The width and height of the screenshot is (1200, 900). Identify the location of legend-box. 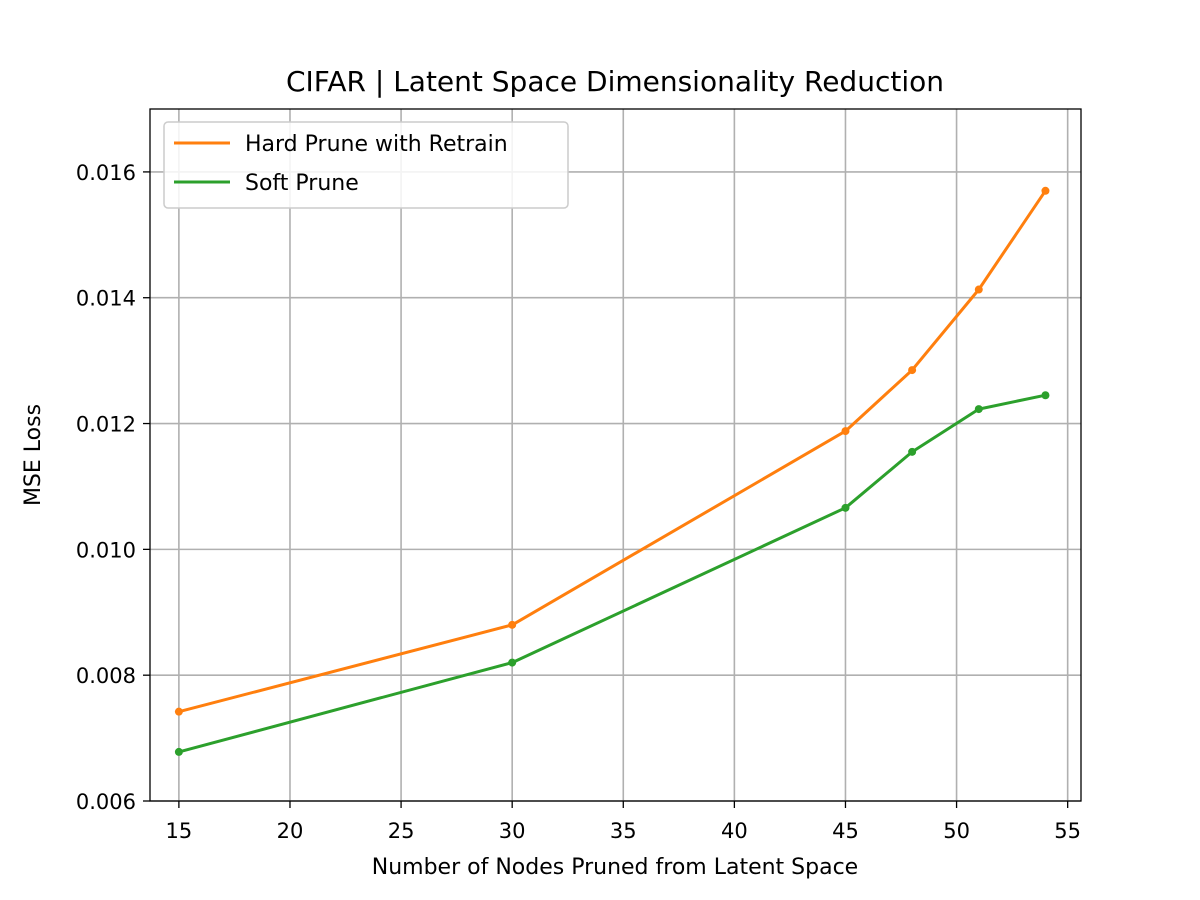
(366, 165).